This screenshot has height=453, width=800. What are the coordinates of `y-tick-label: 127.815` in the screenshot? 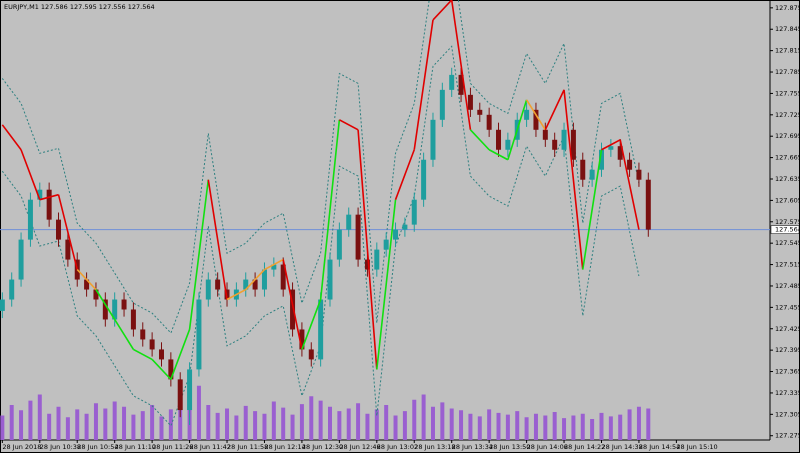 It's located at (787, 51).